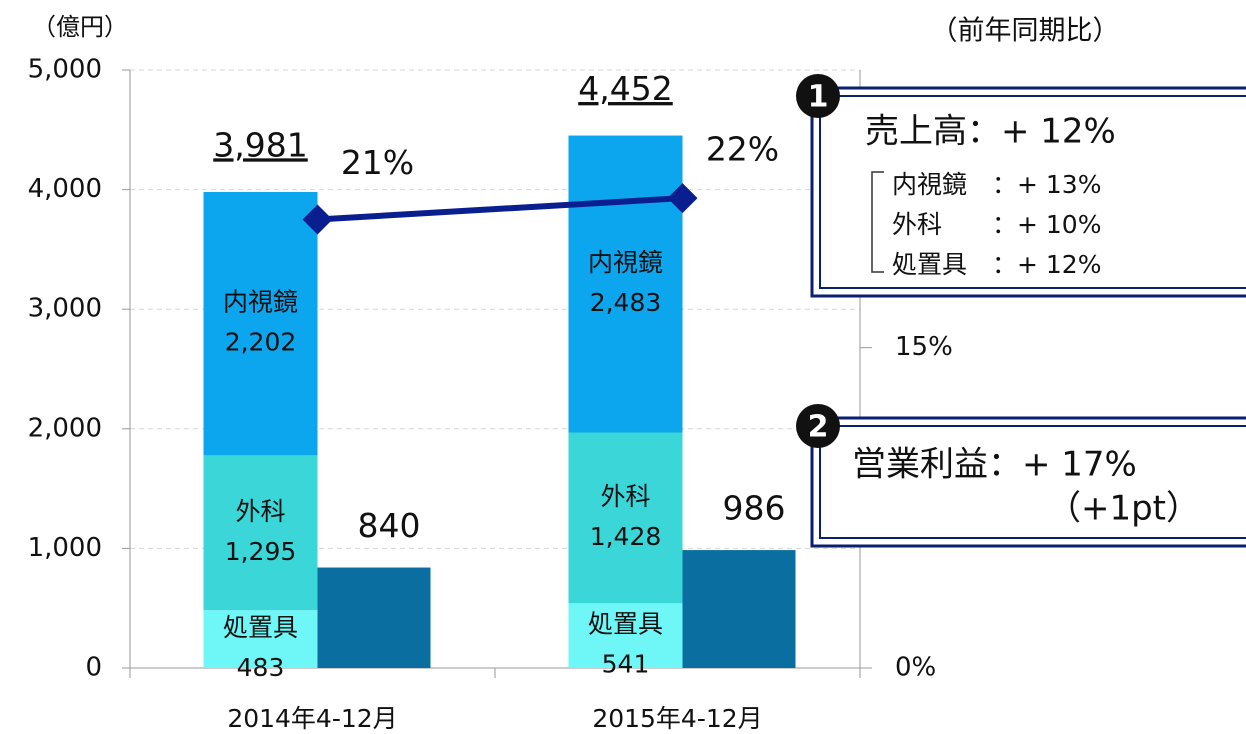  Describe the element at coordinates (754, 508) in the screenshot. I see `bar-value: 986` at that location.